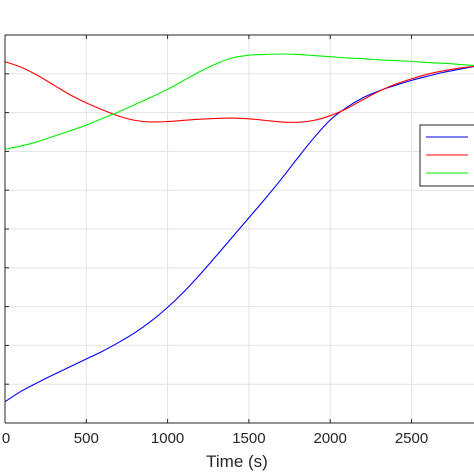  I want to click on x-tick-label: 1000, so click(167, 438).